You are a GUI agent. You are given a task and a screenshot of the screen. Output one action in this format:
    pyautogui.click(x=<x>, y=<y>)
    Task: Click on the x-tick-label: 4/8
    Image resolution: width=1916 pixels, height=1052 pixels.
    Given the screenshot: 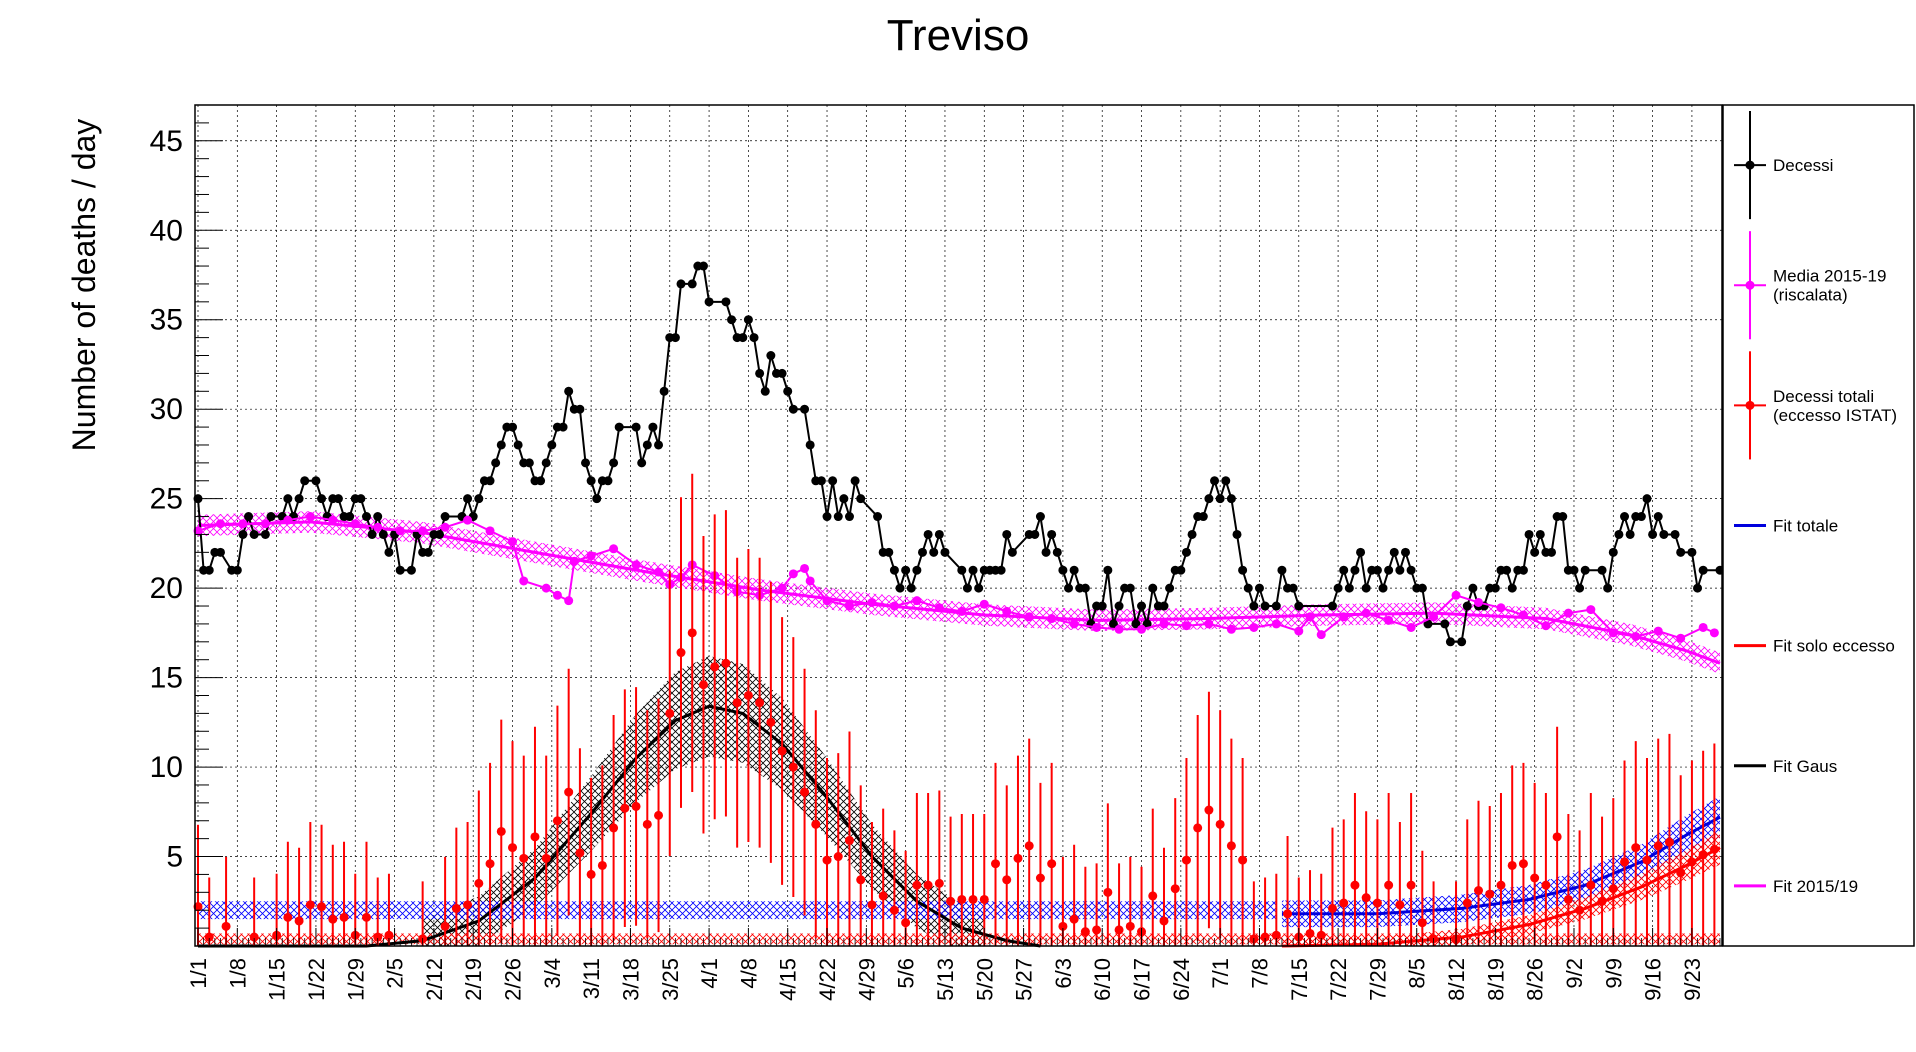 What is the action you would take?
    pyautogui.click(x=748, y=973)
    